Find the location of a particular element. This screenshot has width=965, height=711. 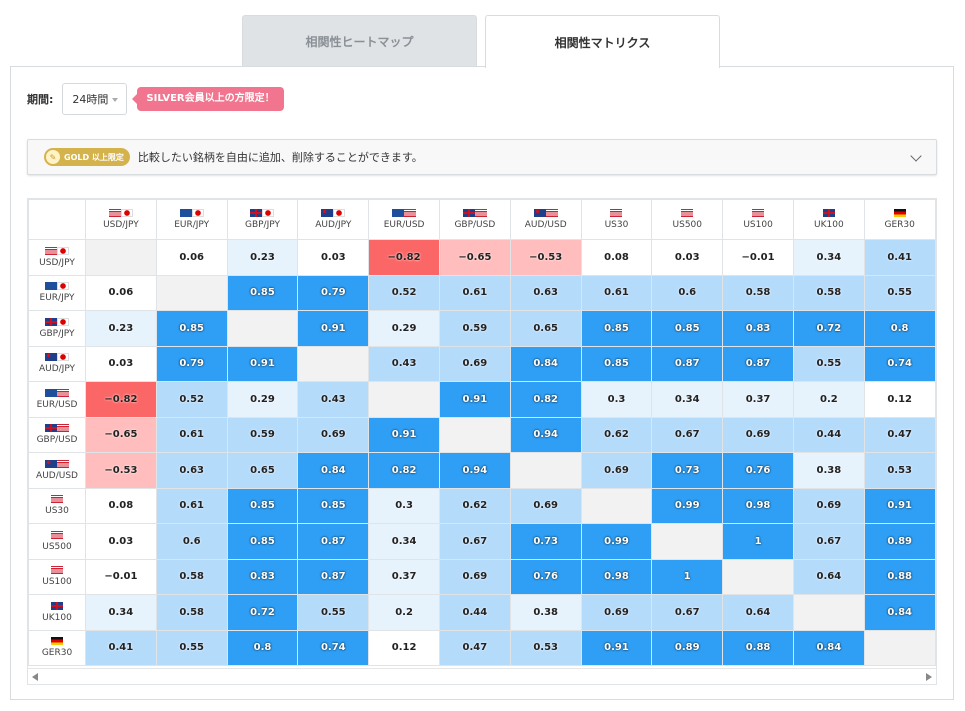

correlation-cell: 0.84 is located at coordinates (899, 612).